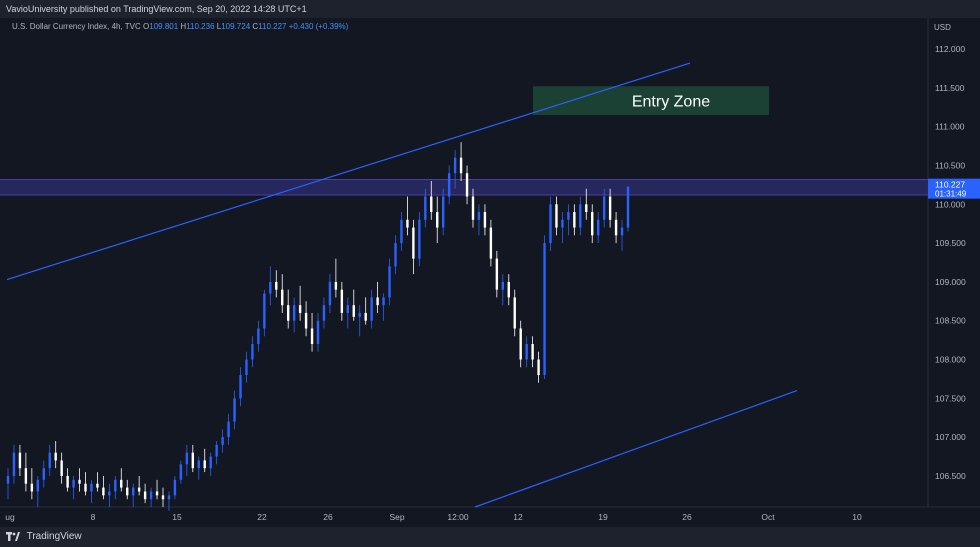 This screenshot has width=980, height=547. I want to click on y-tick-label: 111.000, so click(950, 127).